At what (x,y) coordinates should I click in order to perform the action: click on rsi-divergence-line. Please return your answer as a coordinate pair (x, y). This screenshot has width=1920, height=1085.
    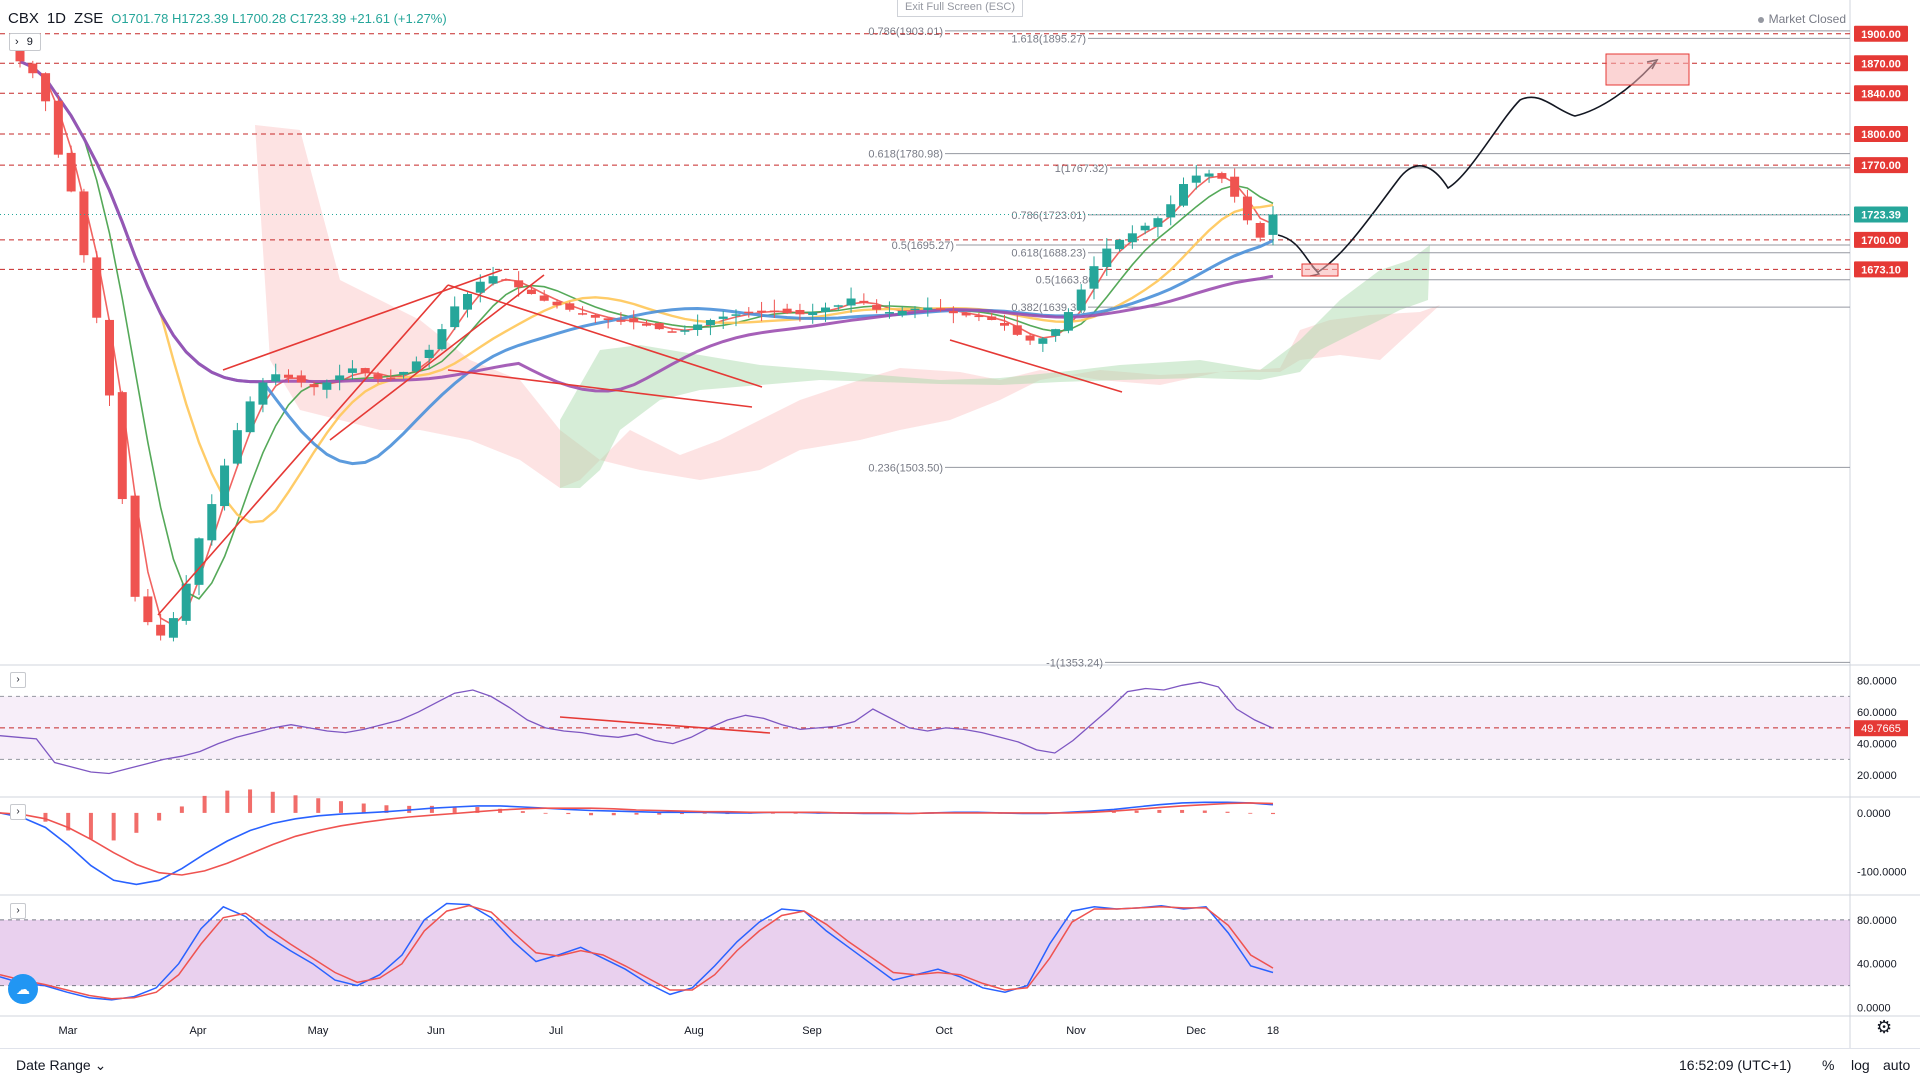
    Looking at the image, I should click on (665, 725).